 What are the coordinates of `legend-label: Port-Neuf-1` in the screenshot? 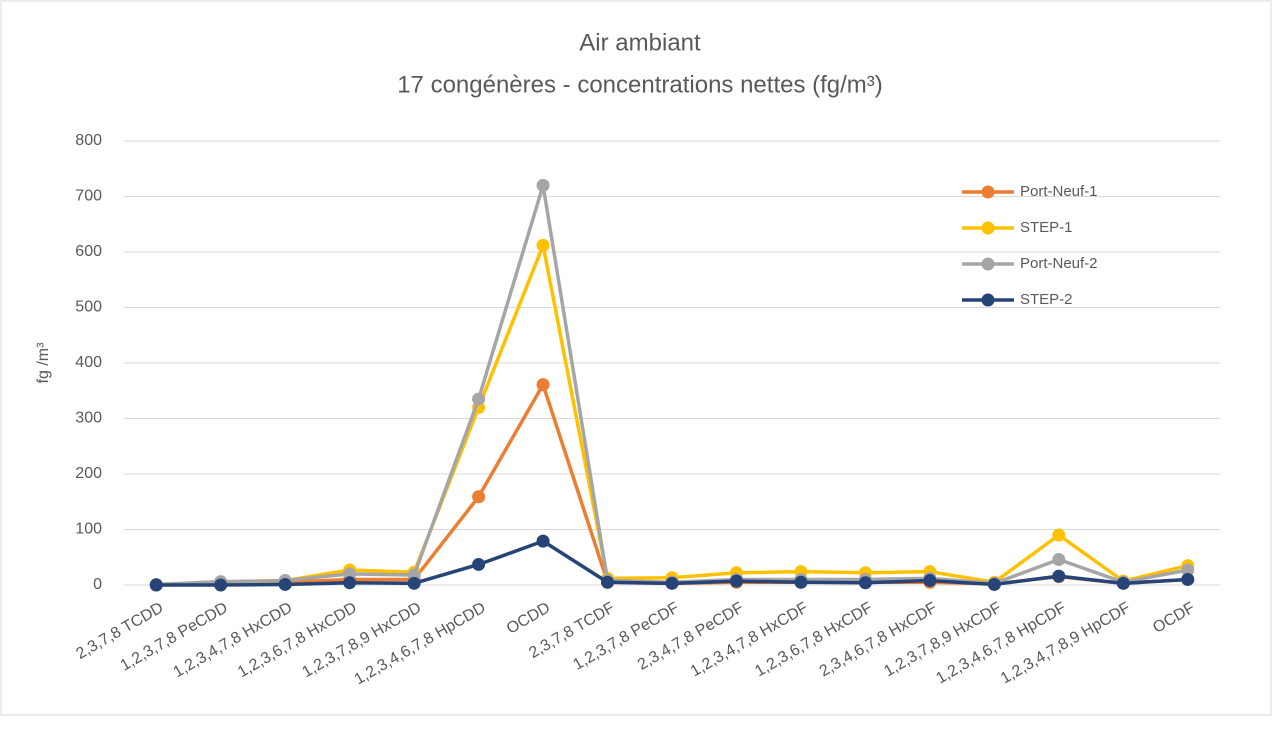 It's located at (1059, 191).